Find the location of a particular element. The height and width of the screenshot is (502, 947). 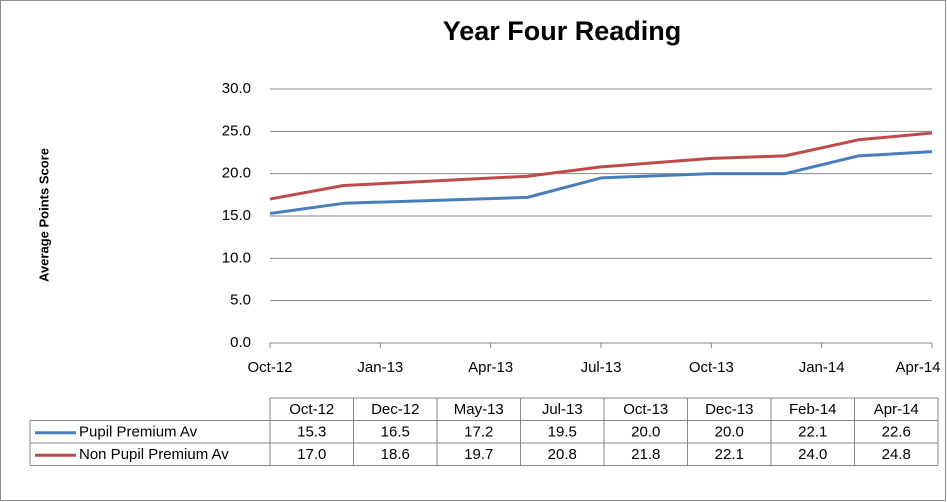

x-tick-label: Jul-13 is located at coordinates (601, 367).